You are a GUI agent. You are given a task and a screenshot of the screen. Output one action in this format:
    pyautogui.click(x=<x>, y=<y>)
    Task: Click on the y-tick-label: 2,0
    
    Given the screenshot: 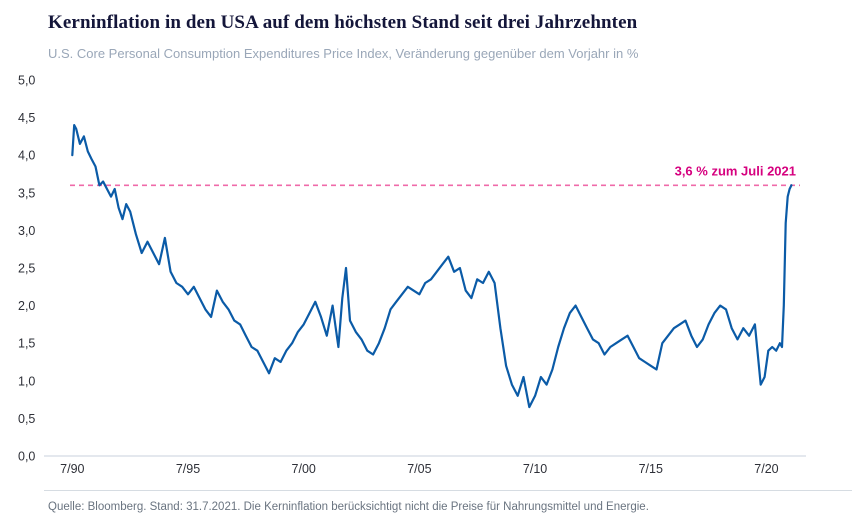 What is the action you would take?
    pyautogui.click(x=26, y=306)
    